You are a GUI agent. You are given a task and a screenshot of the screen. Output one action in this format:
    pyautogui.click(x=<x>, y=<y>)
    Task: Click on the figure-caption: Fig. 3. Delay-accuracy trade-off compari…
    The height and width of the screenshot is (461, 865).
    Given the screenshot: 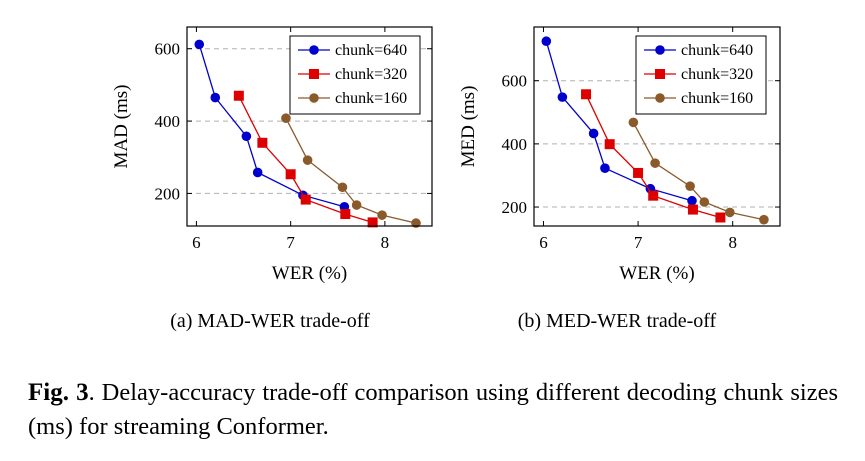 What is the action you would take?
    pyautogui.click(x=433, y=410)
    